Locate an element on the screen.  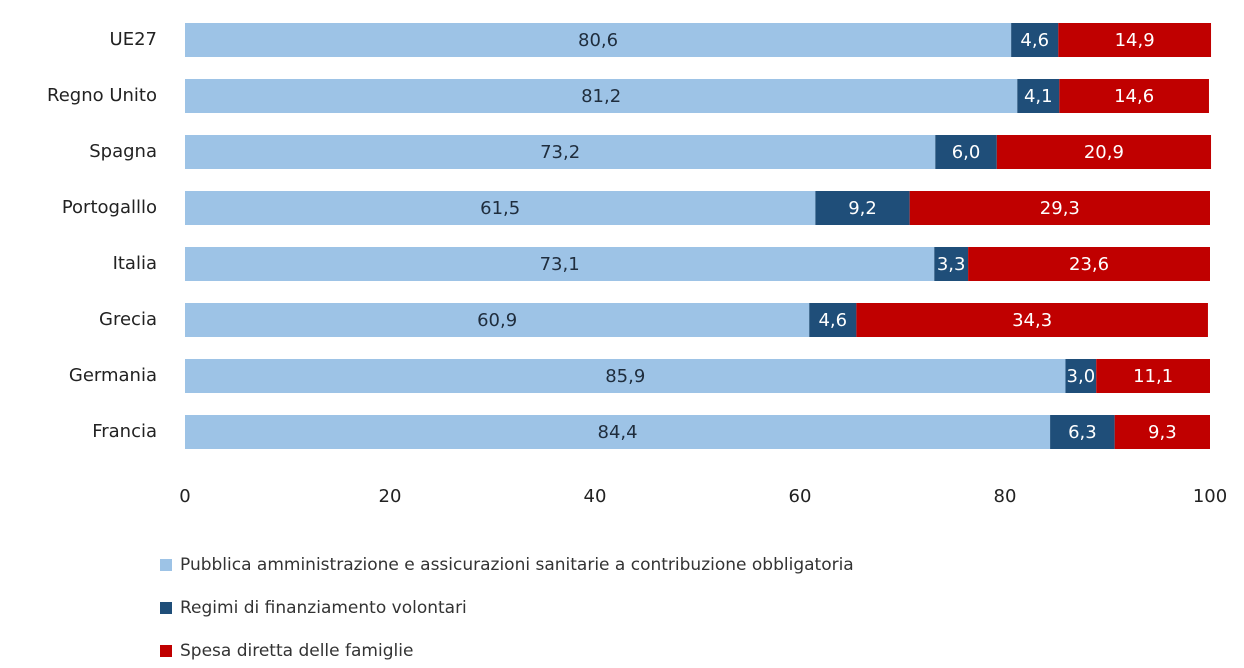
y-tick-label: Germania is located at coordinates (113, 375).